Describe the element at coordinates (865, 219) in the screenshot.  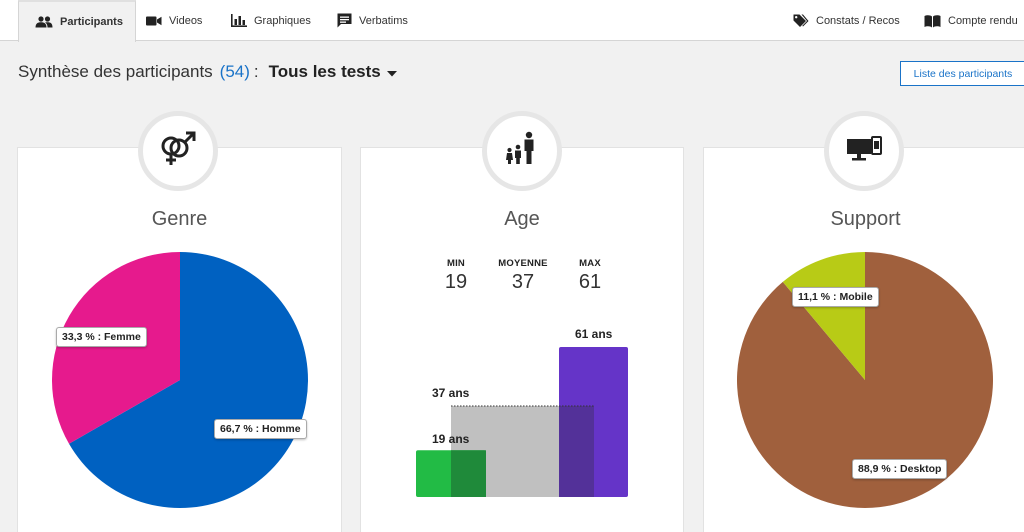
I see `support-title: Support` at that location.